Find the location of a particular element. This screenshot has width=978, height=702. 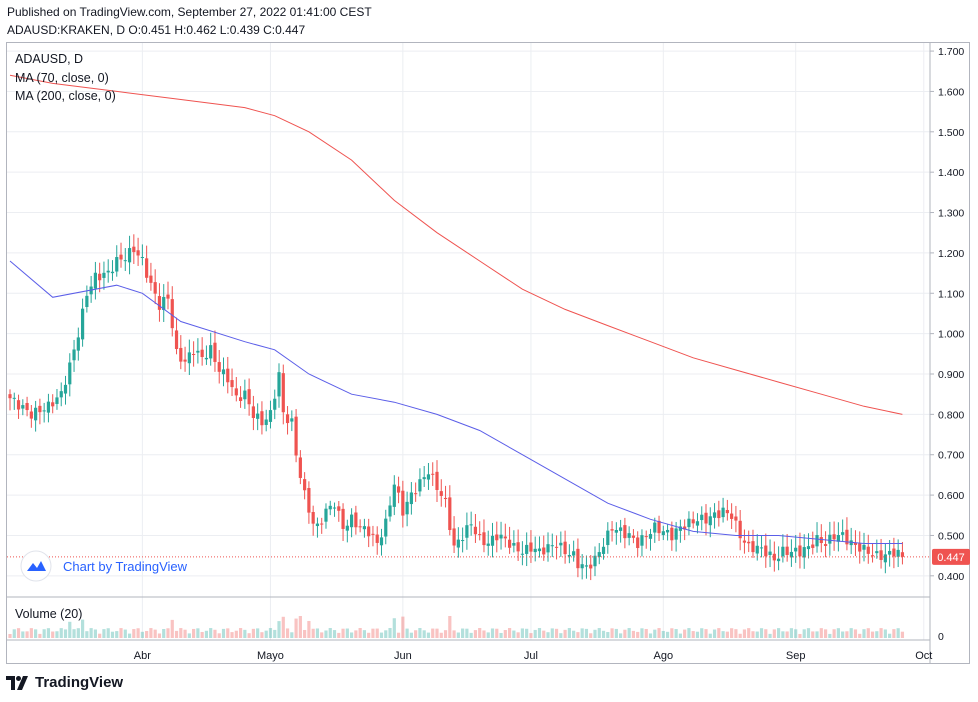

last-price-value: 0.447 is located at coordinates (951, 558).